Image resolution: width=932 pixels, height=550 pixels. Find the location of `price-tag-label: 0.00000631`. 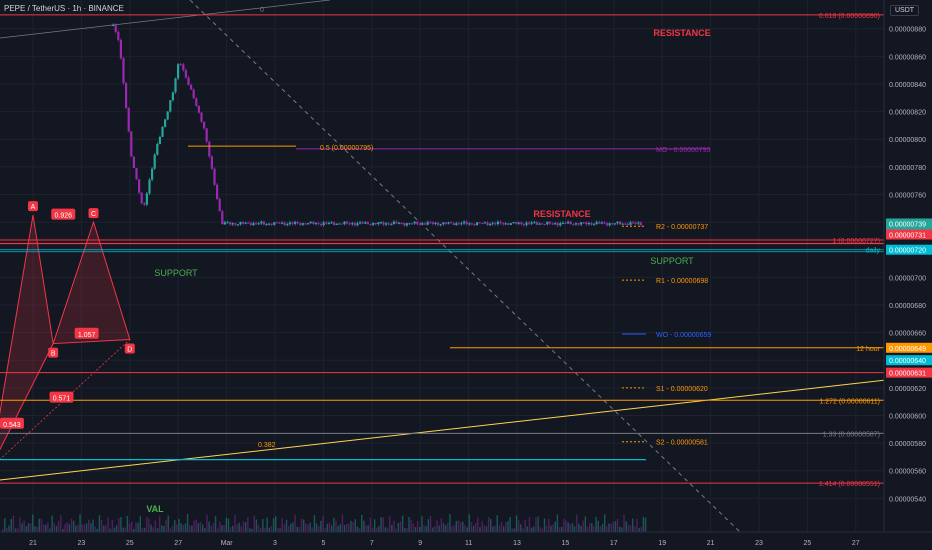

price-tag-label: 0.00000631 is located at coordinates (907, 374).